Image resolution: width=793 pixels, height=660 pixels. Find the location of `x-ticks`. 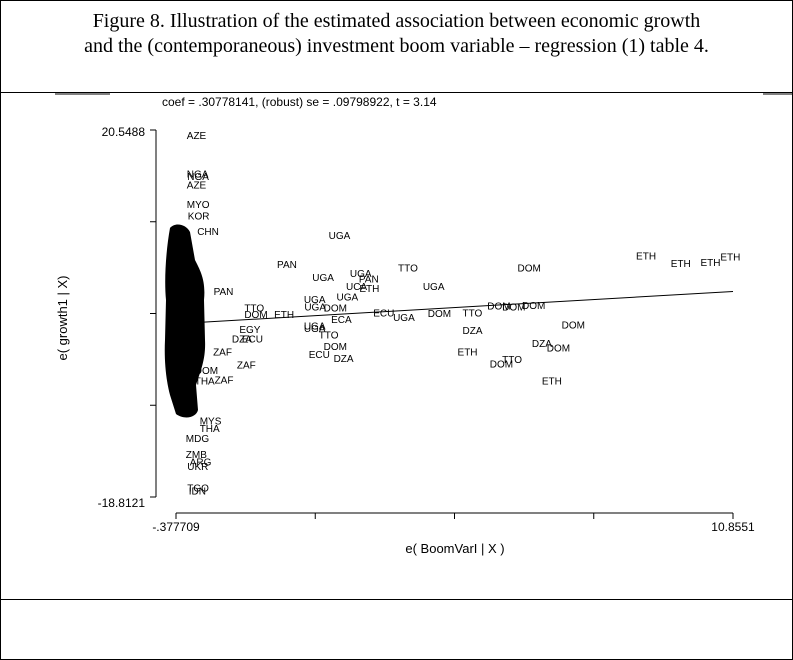

x-ticks is located at coordinates (454, 516).